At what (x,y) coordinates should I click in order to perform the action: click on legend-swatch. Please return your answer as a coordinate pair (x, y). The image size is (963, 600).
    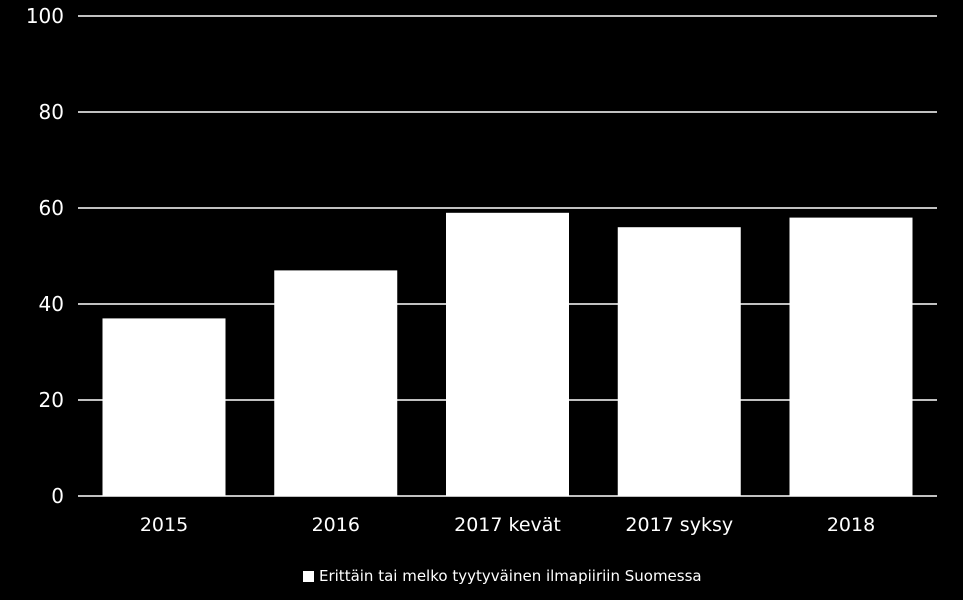
    Looking at the image, I should click on (308, 576).